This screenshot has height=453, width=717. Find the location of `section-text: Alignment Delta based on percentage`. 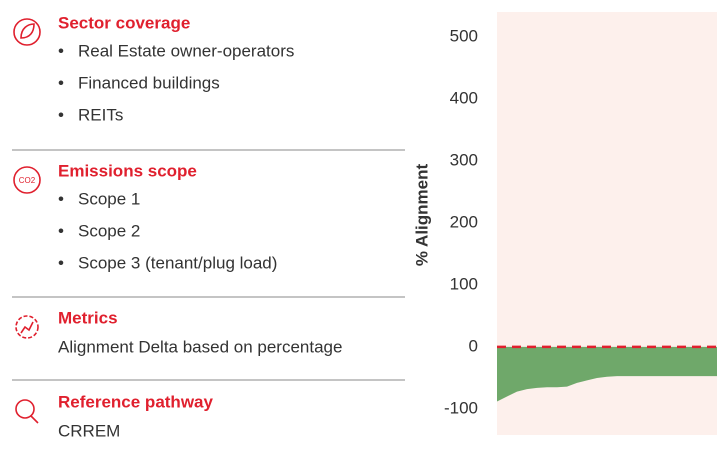

section-text: Alignment Delta based on percentage is located at coordinates (200, 346).